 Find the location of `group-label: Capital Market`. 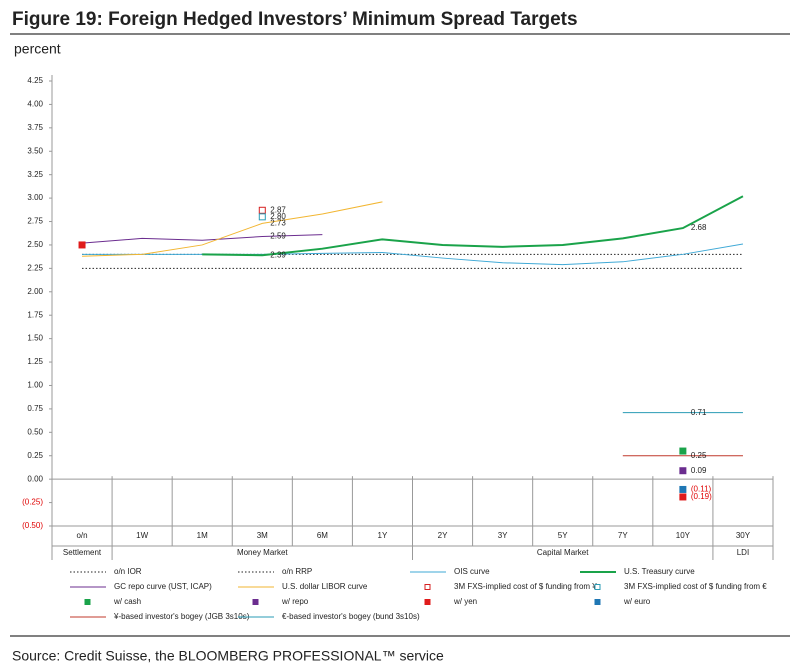

group-label: Capital Market is located at coordinates (563, 552).